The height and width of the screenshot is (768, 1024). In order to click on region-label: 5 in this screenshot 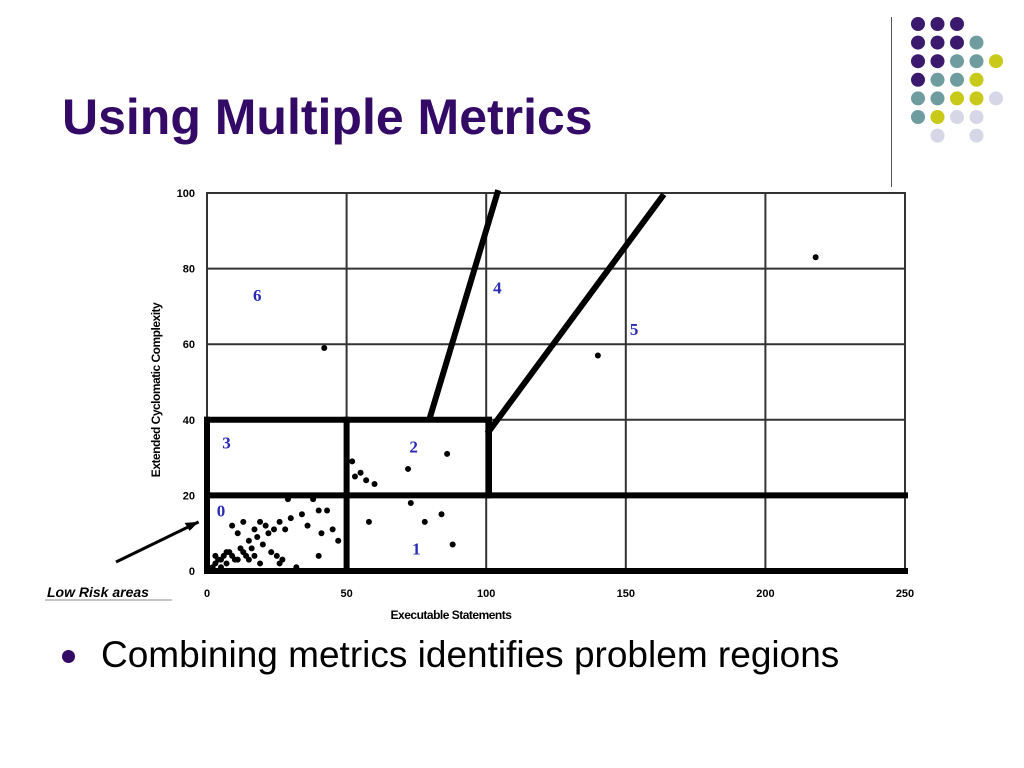, I will do `click(634, 329)`.